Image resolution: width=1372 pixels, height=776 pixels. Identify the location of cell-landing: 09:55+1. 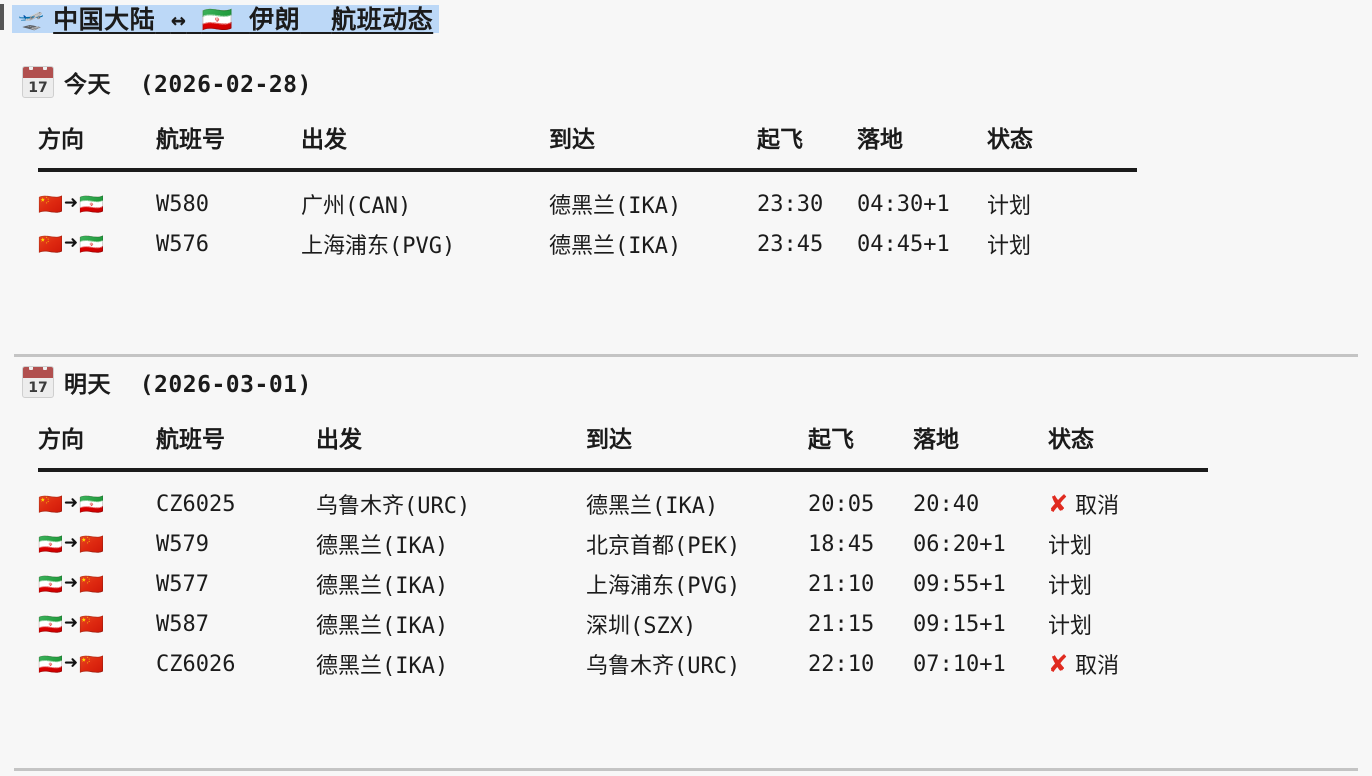
(959, 584).